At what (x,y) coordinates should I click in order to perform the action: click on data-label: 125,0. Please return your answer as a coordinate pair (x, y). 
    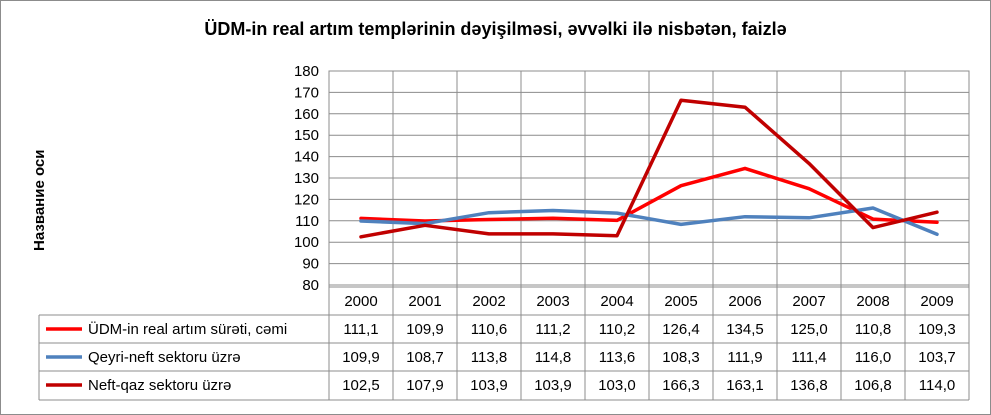
    Looking at the image, I should click on (809, 329).